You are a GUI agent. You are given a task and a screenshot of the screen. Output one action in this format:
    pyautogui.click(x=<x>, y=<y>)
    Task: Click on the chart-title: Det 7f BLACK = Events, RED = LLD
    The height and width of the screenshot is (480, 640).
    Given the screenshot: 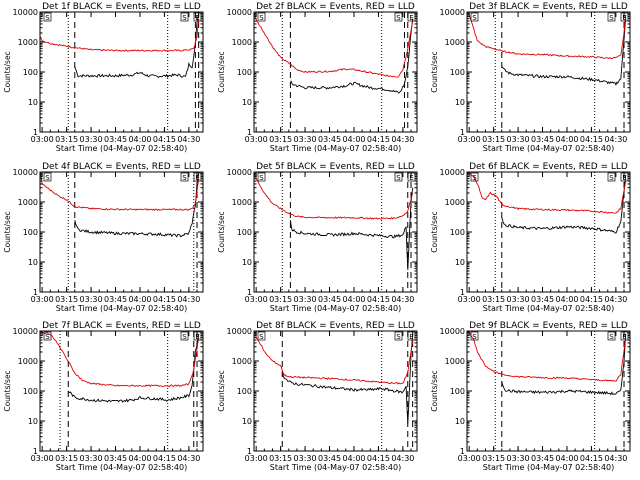 What is the action you would take?
    pyautogui.click(x=121, y=326)
    